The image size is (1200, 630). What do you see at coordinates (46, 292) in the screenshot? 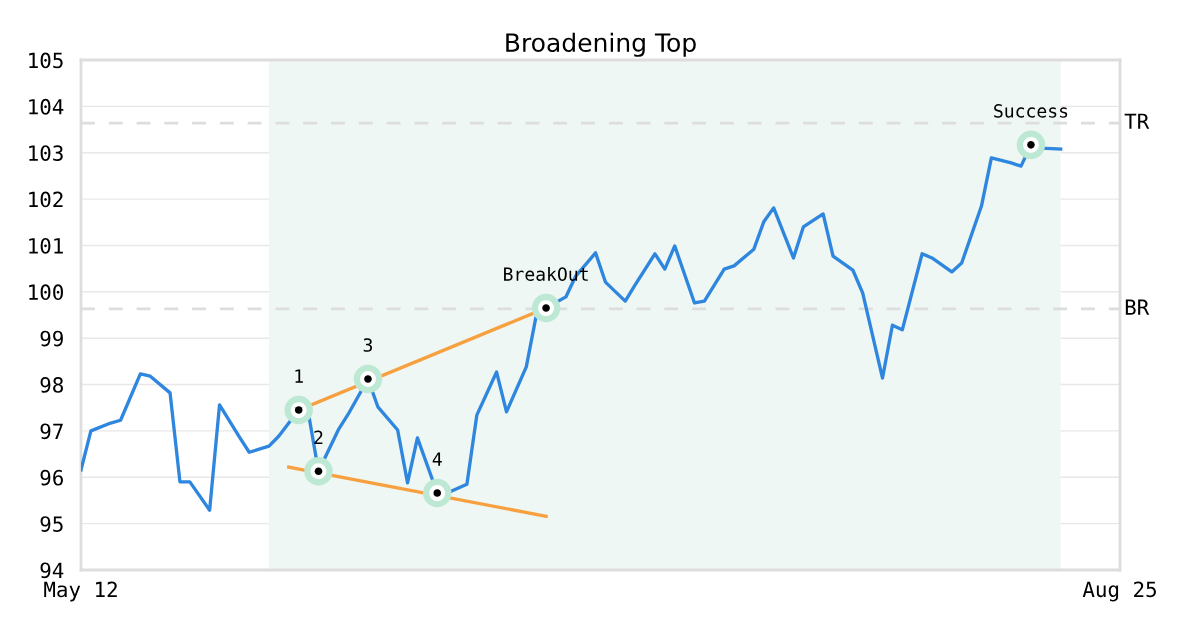
I see `y-tick-label: 100` at bounding box center [46, 292].